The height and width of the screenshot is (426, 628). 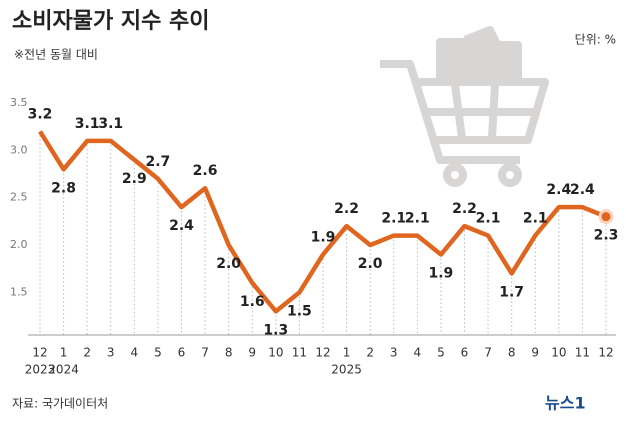 What do you see at coordinates (19, 291) in the screenshot?
I see `y-tick-label: 1.5` at bounding box center [19, 291].